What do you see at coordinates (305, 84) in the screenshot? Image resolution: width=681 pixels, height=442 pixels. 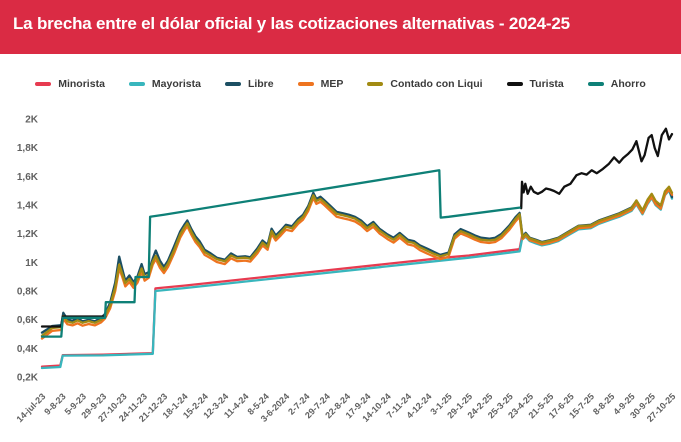 I see `legend-swatch-mep` at bounding box center [305, 84].